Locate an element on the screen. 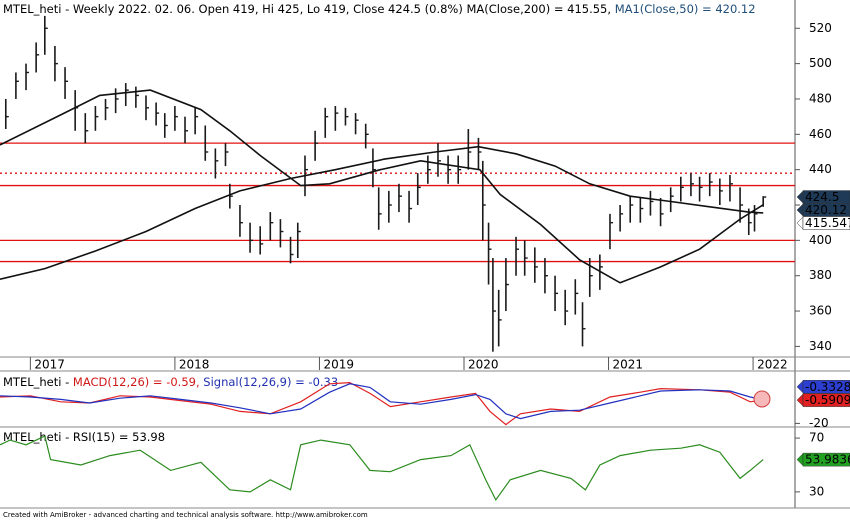 The height and width of the screenshot is (520, 850). badge-label: 415.547 is located at coordinates (827, 223).